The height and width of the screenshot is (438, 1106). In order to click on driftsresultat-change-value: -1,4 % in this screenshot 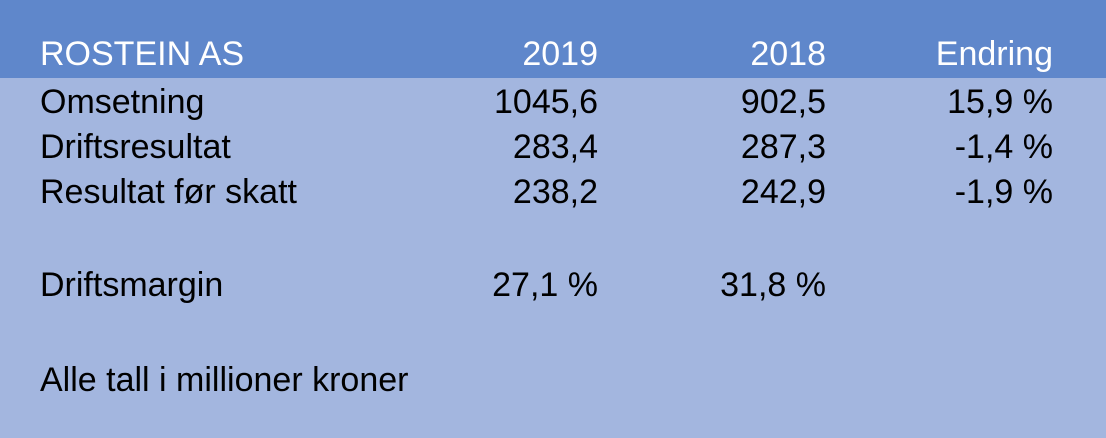, I will do `click(1003, 147)`.